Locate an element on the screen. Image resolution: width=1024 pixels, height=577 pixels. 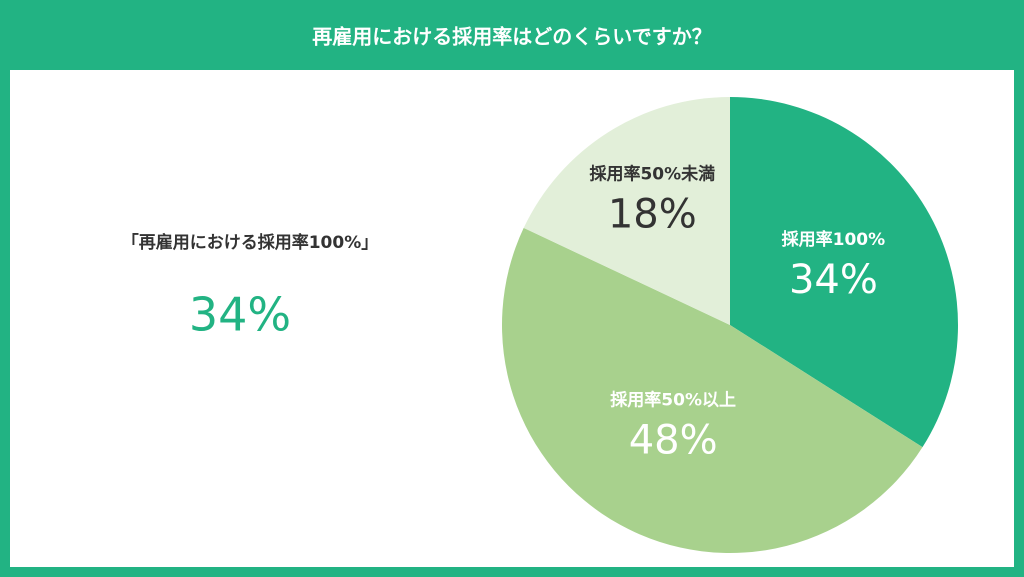
slice-value: 18% is located at coordinates (652, 215).